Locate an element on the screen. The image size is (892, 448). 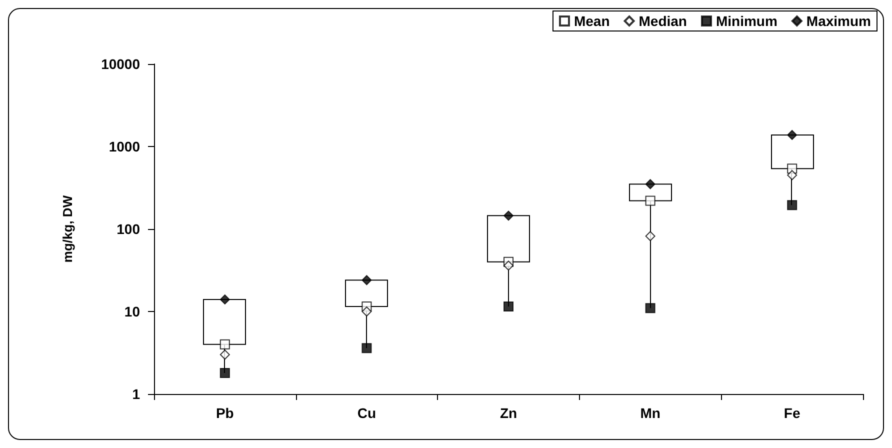
y-tick-label: 100 is located at coordinates (128, 229).